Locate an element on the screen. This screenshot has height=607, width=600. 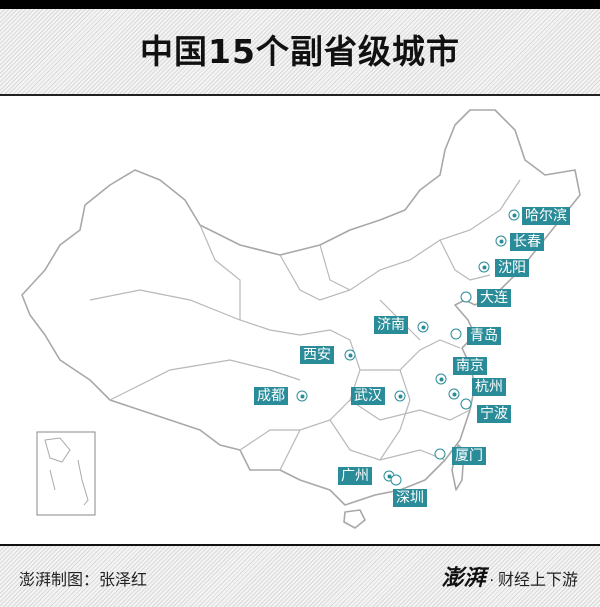
city-marker-jinan is located at coordinates (423, 327).